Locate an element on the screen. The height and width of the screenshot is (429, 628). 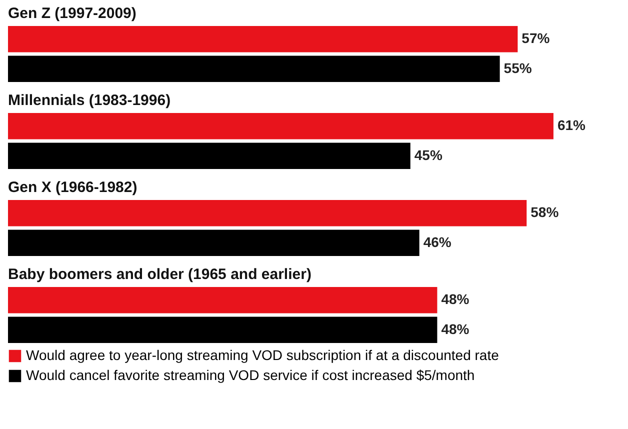
y-tick-label: Gen X (1966-1982) is located at coordinates (73, 187).